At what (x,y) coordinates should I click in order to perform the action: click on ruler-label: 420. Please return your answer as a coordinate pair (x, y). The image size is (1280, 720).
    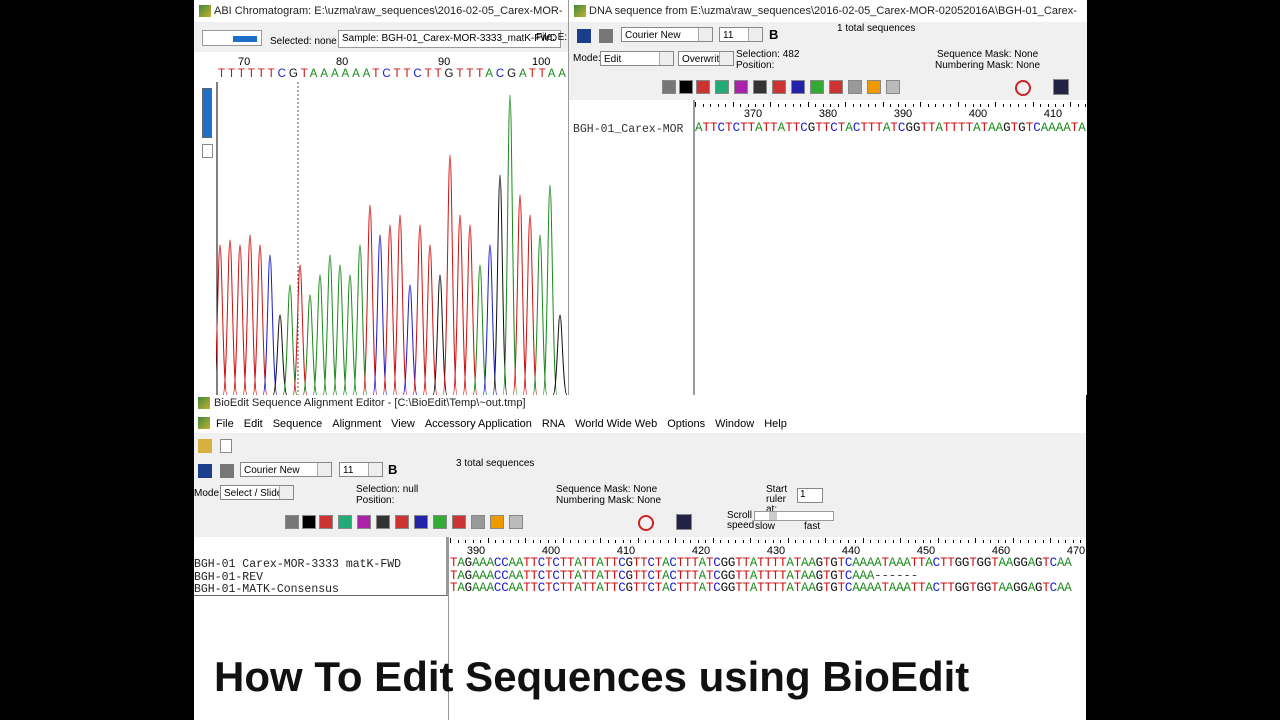
    Looking at the image, I should click on (701, 551).